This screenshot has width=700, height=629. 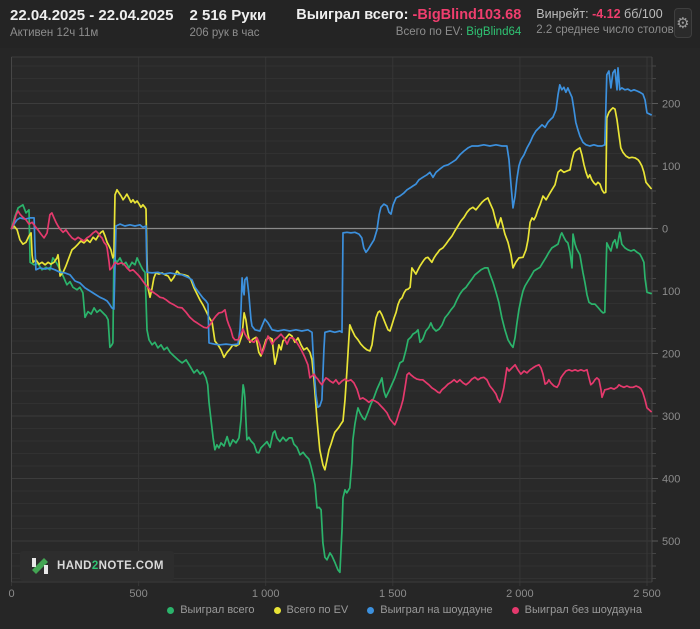 I want to click on logo-part-note: NOTE.COM, so click(x=131, y=566).